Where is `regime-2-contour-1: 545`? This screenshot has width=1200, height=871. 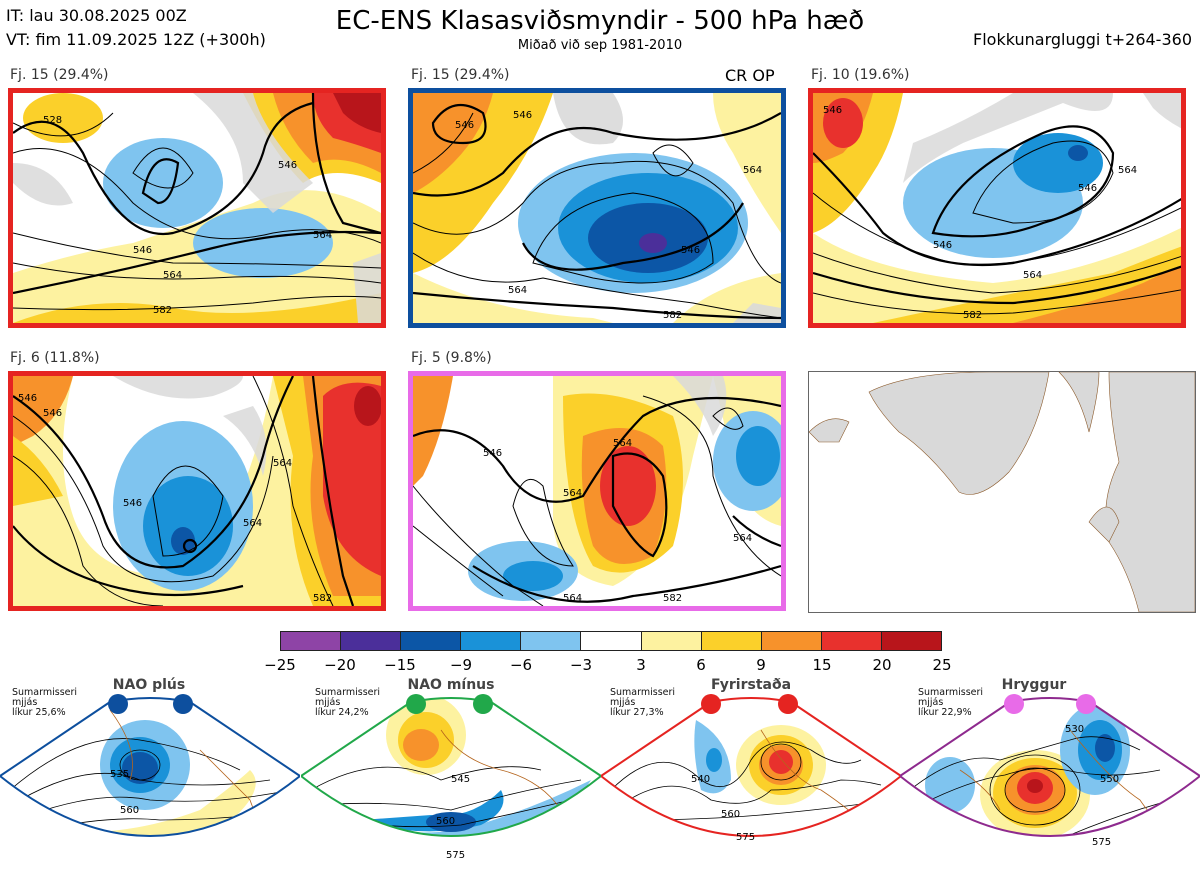
regime-2-contour-1: 545 is located at coordinates (460, 779).